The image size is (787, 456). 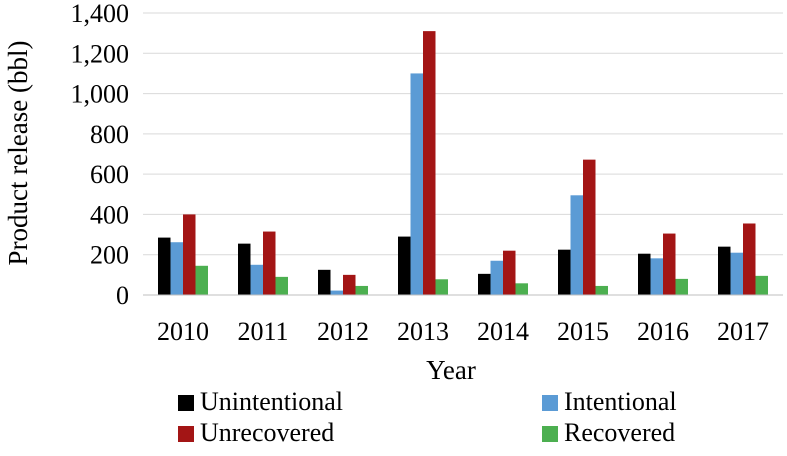 I want to click on bar-unintentional-2011, so click(x=244, y=269).